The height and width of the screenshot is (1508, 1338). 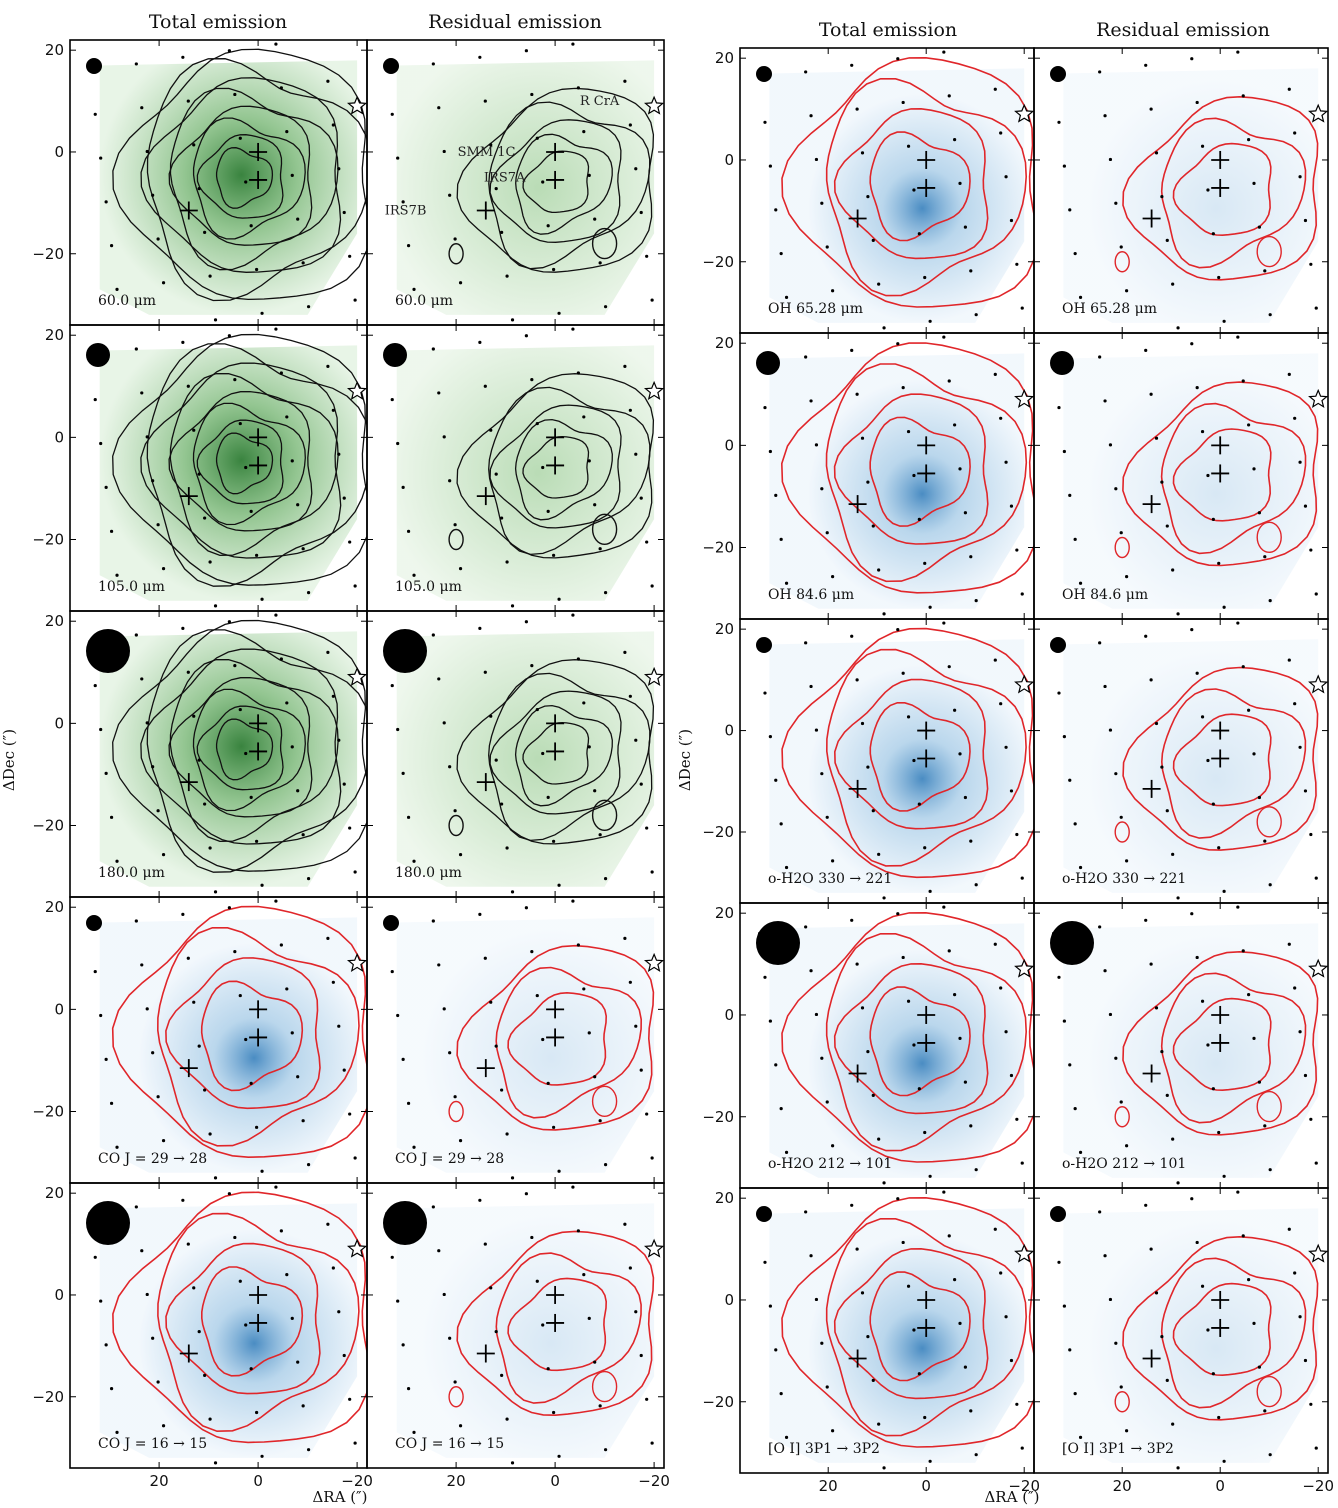 What do you see at coordinates (1124, 1164) in the screenshot?
I see `panel-label: o-H2O 212 → 101` at bounding box center [1124, 1164].